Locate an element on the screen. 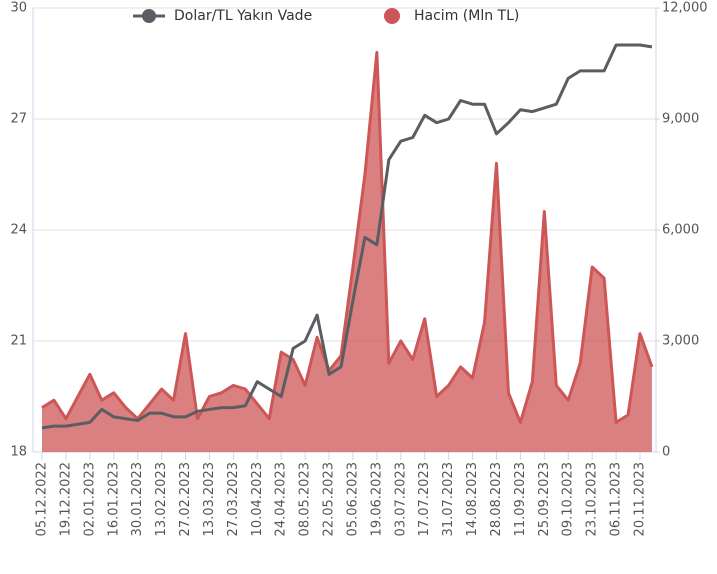 The image size is (717, 574). x-tick-label: 19.12.2022 is located at coordinates (65, 499).